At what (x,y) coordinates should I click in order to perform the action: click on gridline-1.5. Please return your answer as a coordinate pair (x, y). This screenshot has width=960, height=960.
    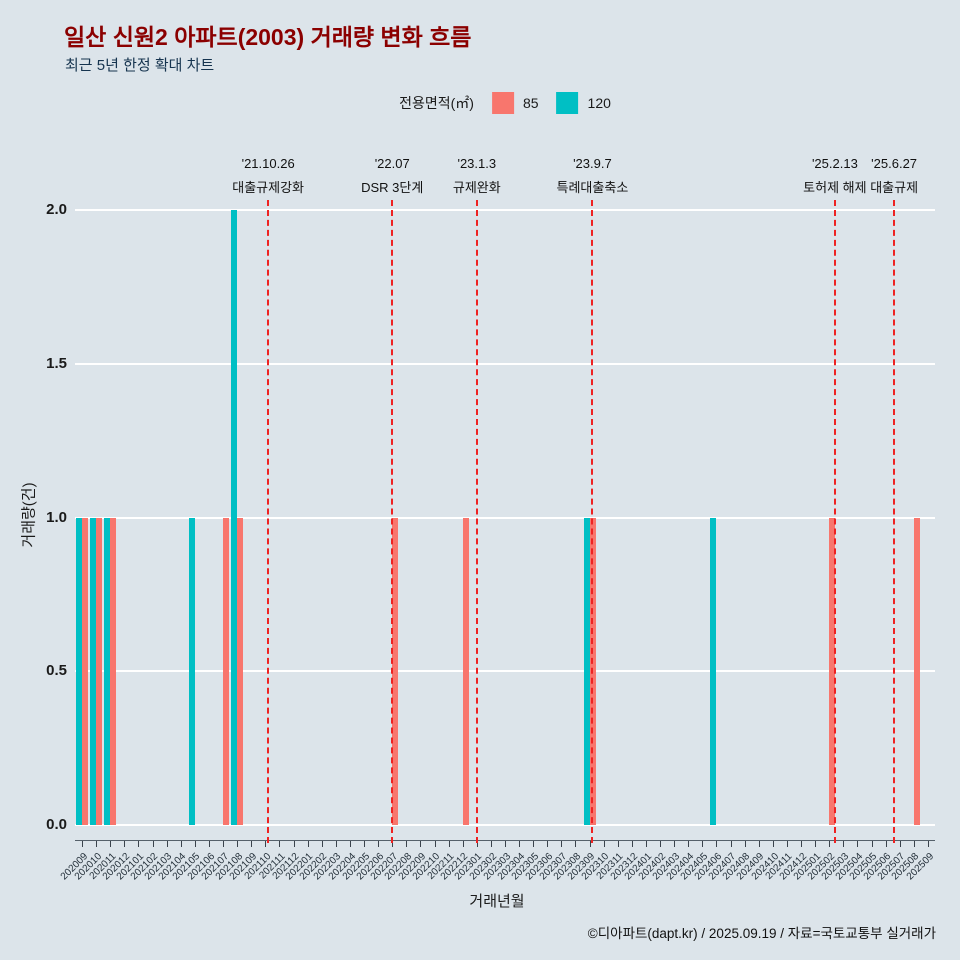
    Looking at the image, I should click on (505, 363).